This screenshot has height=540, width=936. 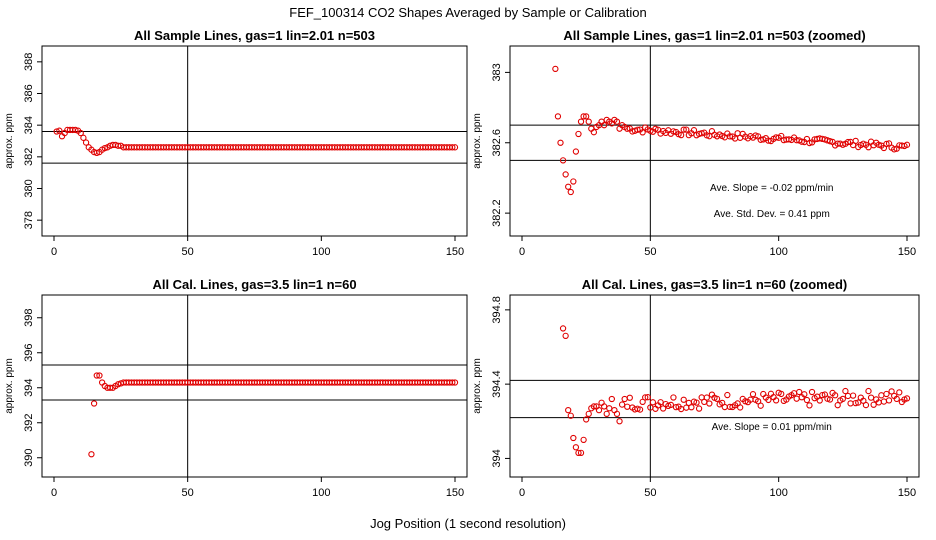 I want to click on panel-1-ytick-label: 384, so click(x=29, y=125).